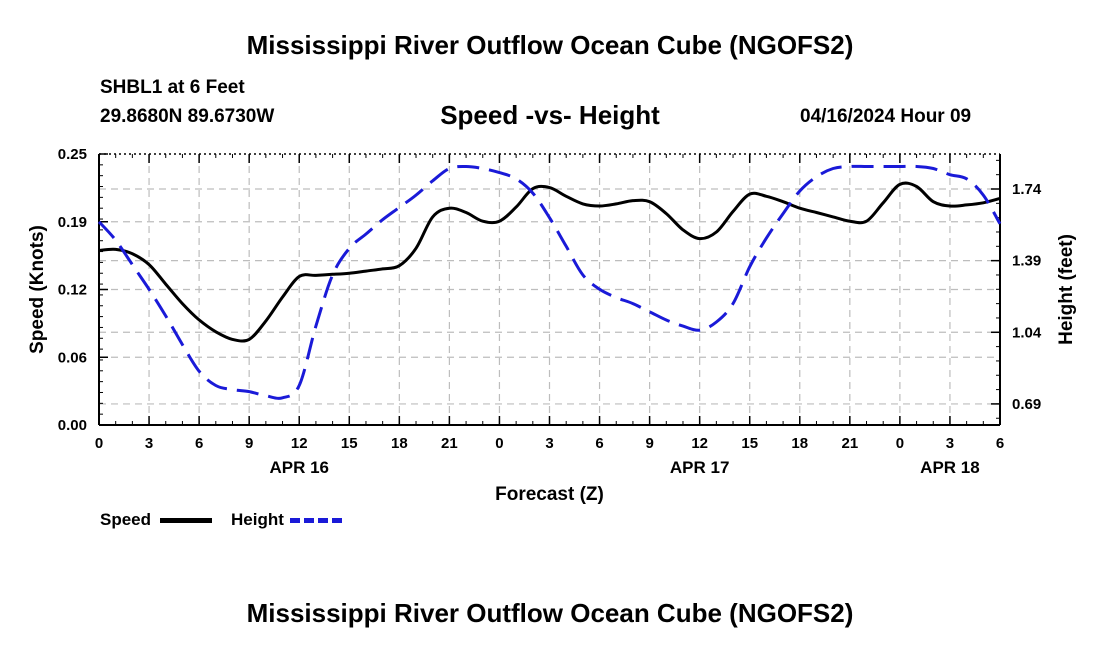  What do you see at coordinates (700, 467) in the screenshot?
I see `date-label: APR 17` at bounding box center [700, 467].